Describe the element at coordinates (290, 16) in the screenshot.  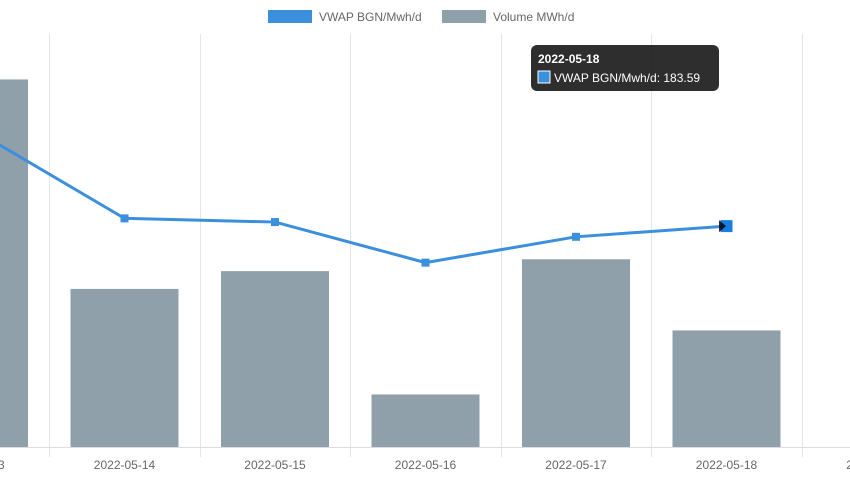
I see `legend-swatch-vwap` at that location.